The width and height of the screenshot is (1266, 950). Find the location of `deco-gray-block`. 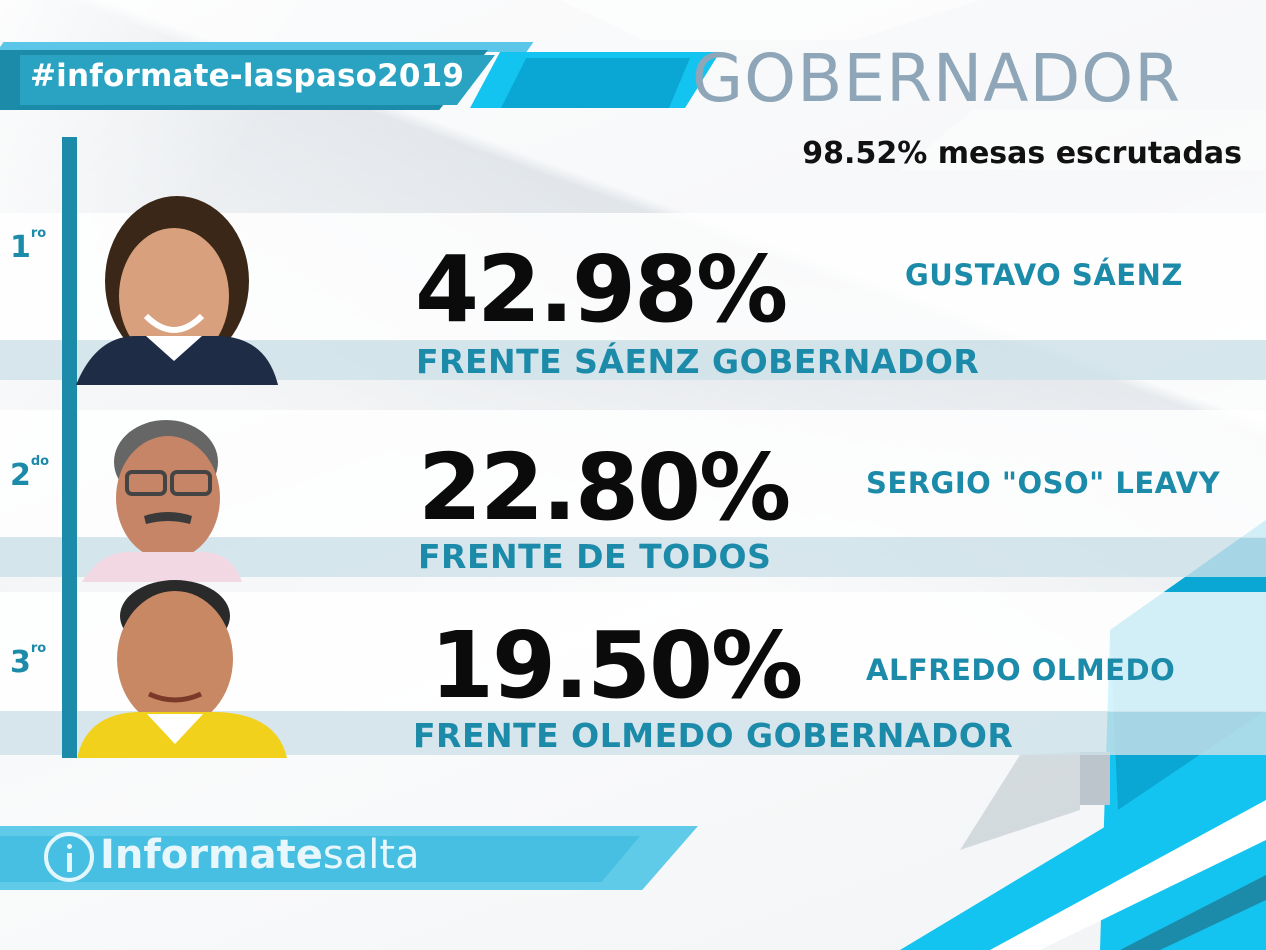

deco-gray-block is located at coordinates (1095, 778).